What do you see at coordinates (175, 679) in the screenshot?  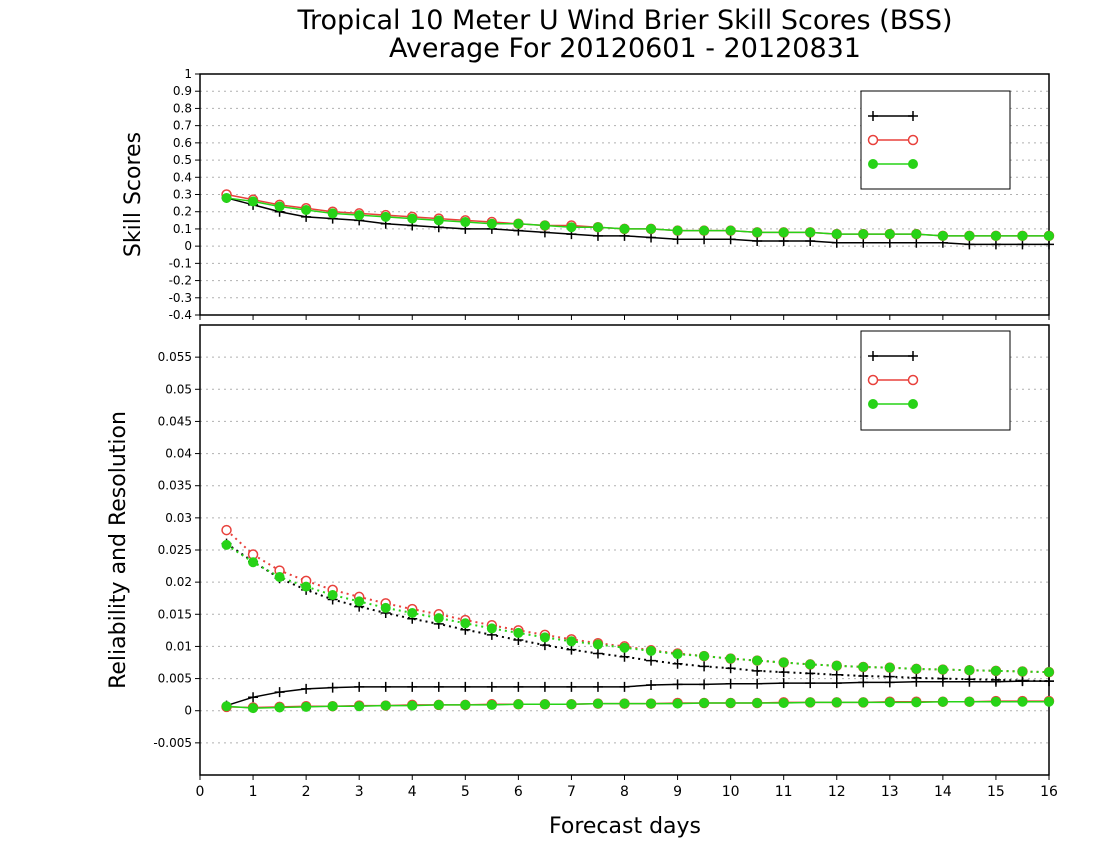 I see `y-tick-label: 0.005` at bounding box center [175, 679].